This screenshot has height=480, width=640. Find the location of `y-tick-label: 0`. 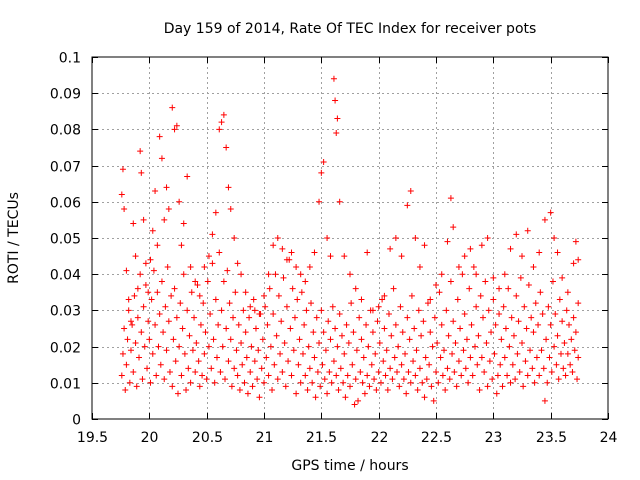

y-tick-label: 0 is located at coordinates (76, 421).